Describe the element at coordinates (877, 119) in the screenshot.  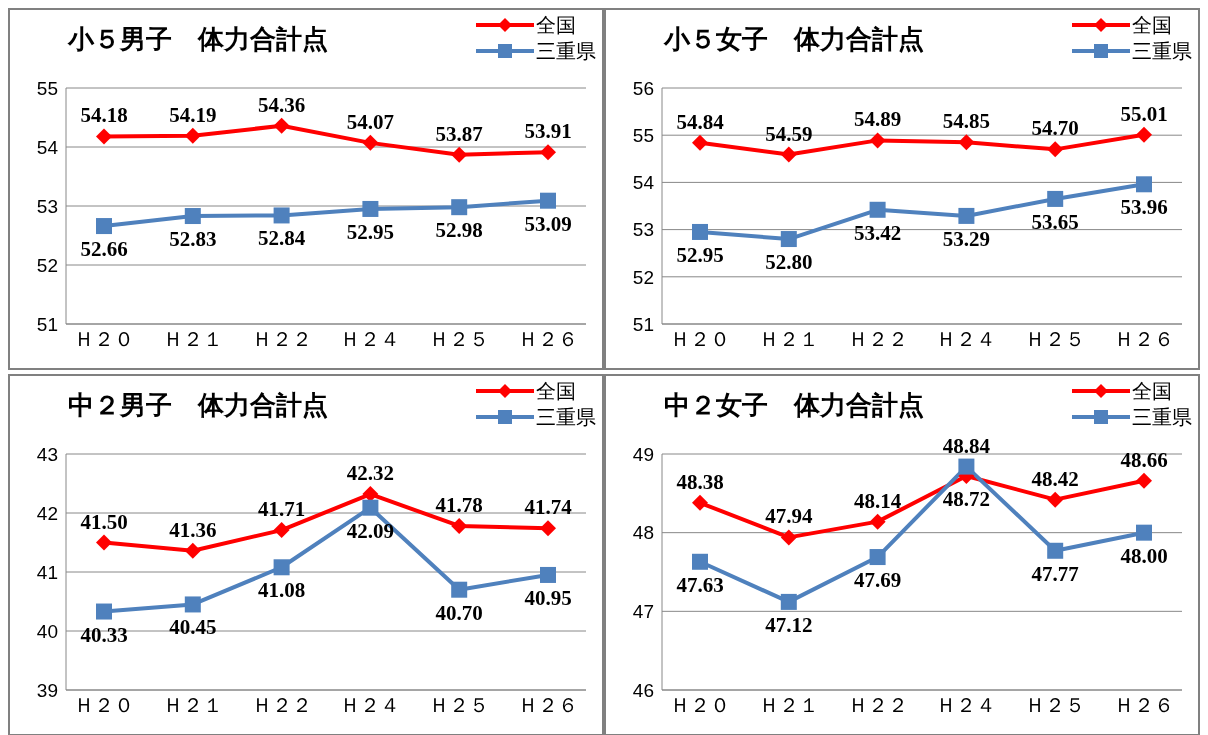
I see `data-label: 54.89` at that location.